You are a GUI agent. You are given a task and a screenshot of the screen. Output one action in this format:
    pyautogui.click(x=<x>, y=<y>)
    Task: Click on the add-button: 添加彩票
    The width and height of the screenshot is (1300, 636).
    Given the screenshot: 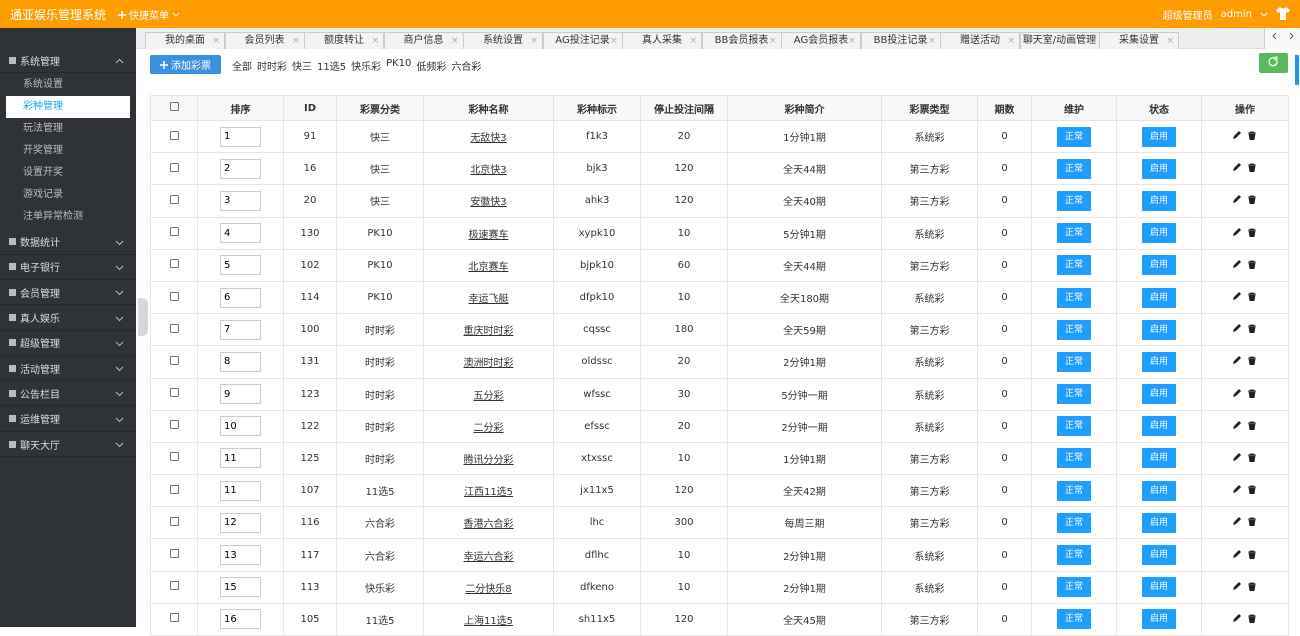 What is the action you would take?
    pyautogui.click(x=185, y=64)
    